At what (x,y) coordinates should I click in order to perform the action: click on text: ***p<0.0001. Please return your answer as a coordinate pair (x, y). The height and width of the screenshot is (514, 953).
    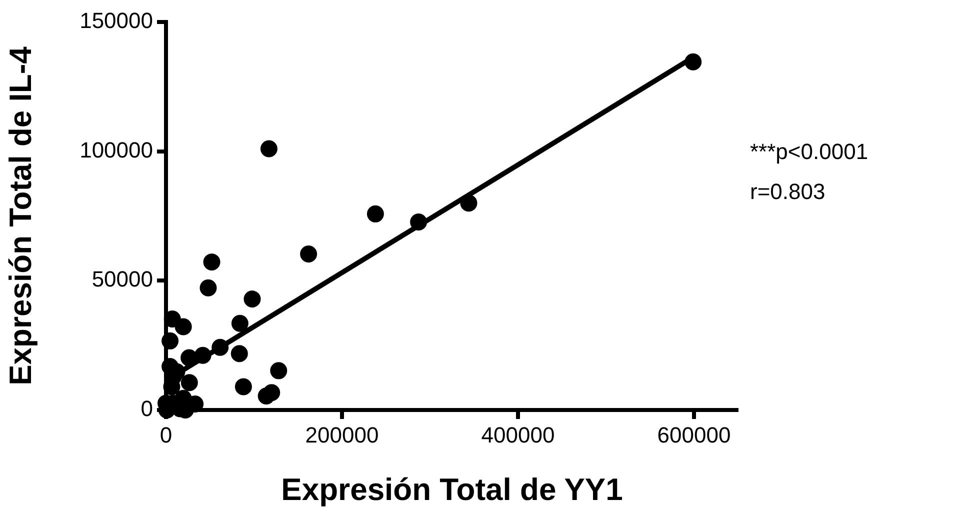
    Looking at the image, I should click on (809, 151).